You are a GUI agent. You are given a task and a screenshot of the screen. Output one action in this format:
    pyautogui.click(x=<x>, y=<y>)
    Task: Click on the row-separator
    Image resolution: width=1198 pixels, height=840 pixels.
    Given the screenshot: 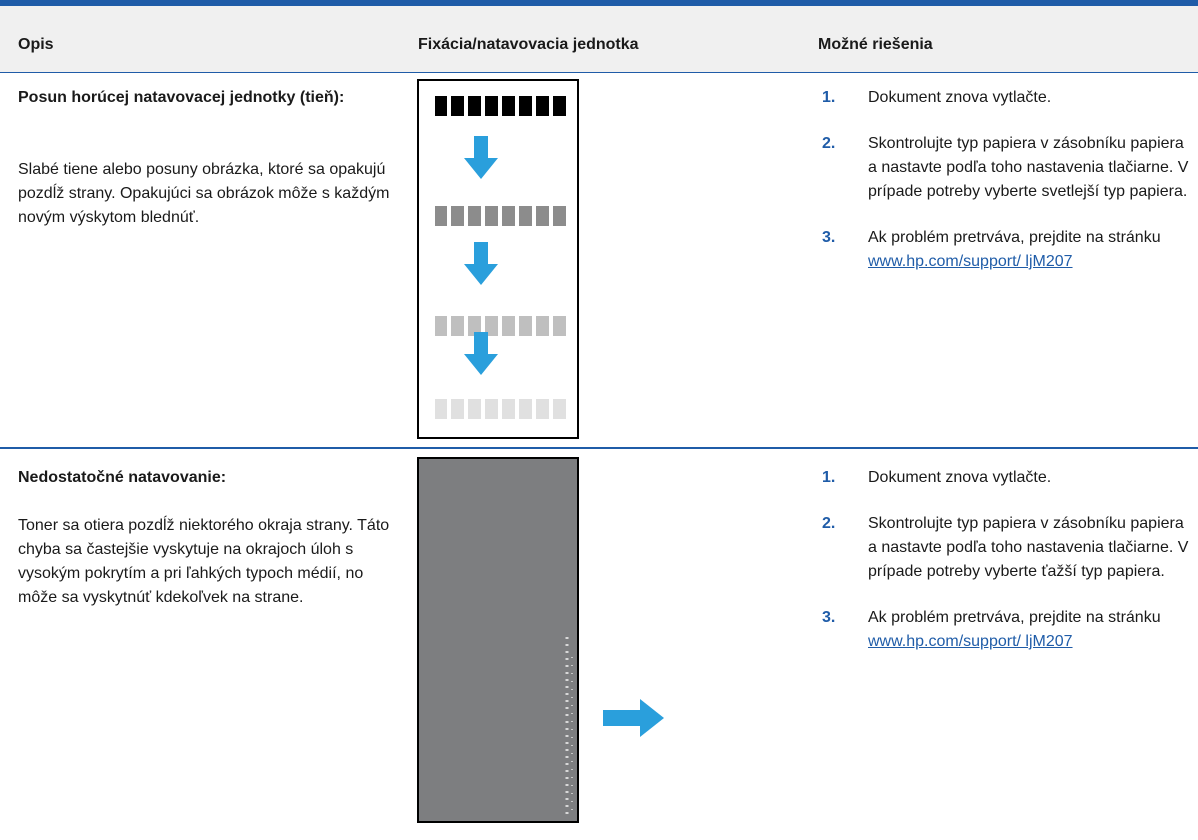 What is the action you would take?
    pyautogui.click(x=599, y=448)
    